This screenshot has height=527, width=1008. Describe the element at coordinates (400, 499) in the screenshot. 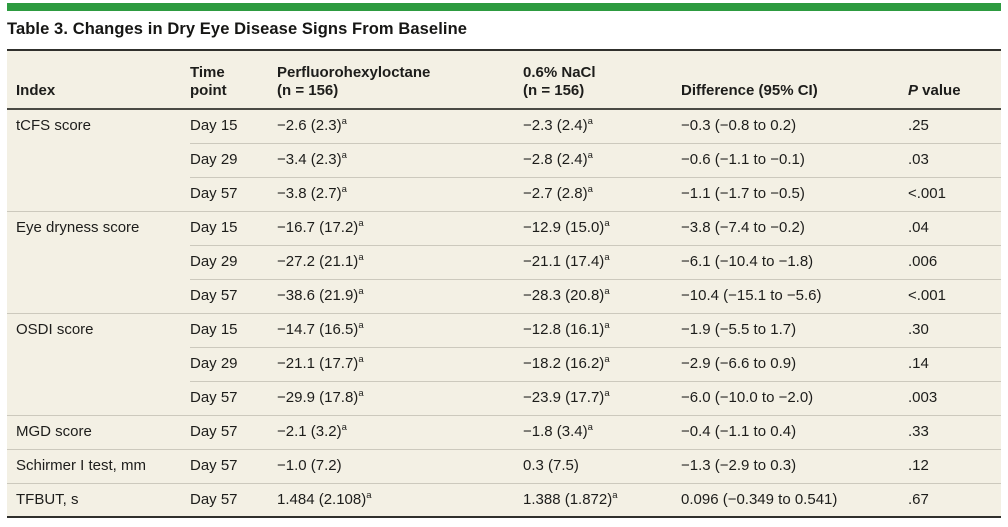

I see `cell-drug-value: 1.484 (2.108)a` at that location.